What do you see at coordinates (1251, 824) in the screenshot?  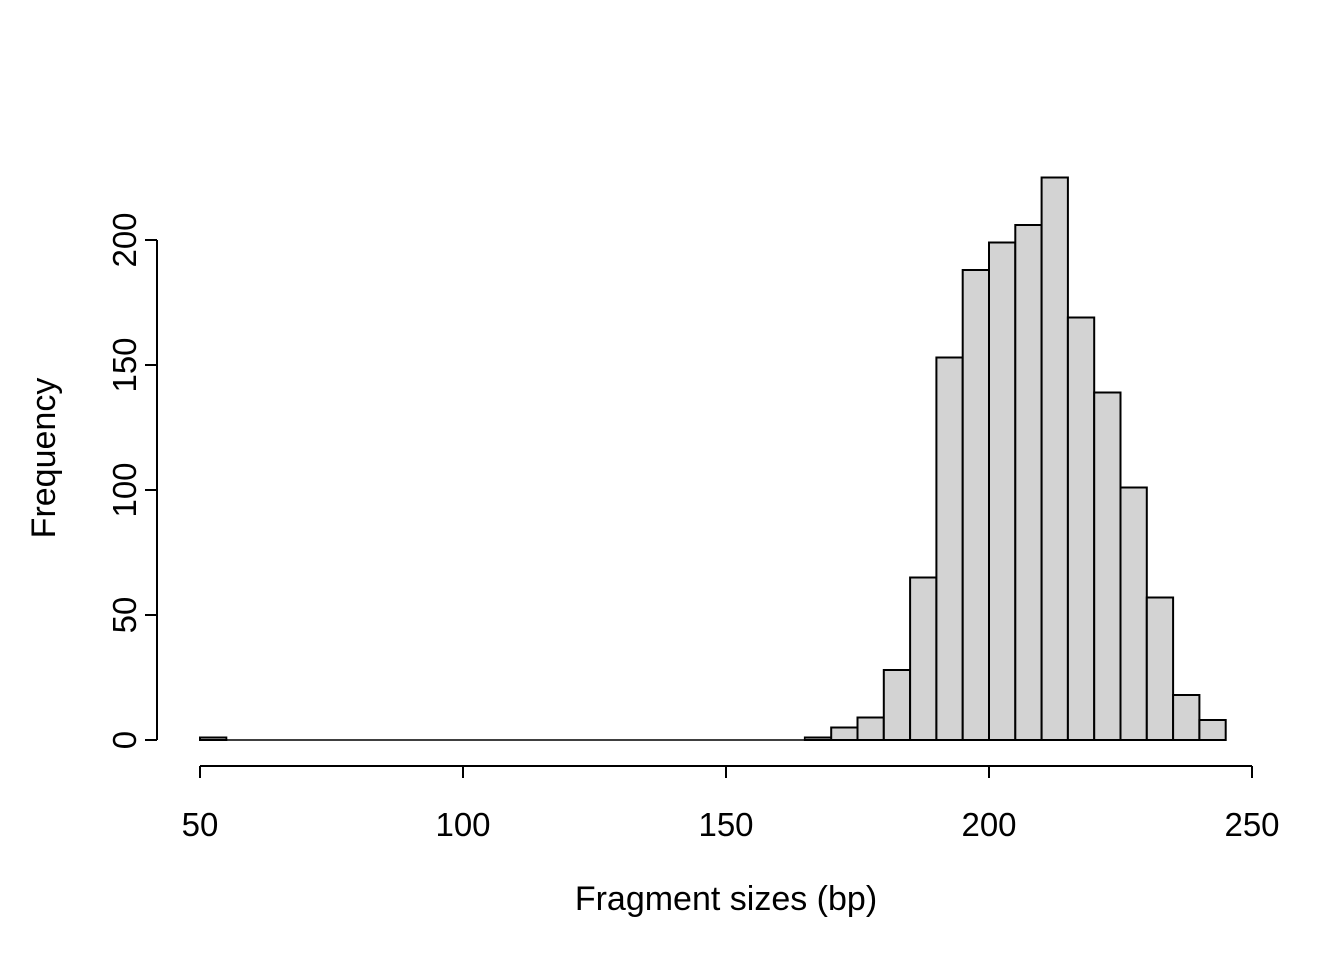 I see `x-axis-tick-label: 250` at bounding box center [1251, 824].